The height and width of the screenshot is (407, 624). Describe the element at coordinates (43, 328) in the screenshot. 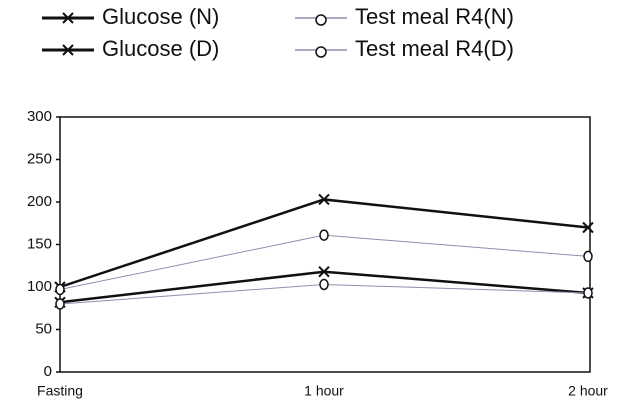

I see `y-tick-label: 50` at that location.